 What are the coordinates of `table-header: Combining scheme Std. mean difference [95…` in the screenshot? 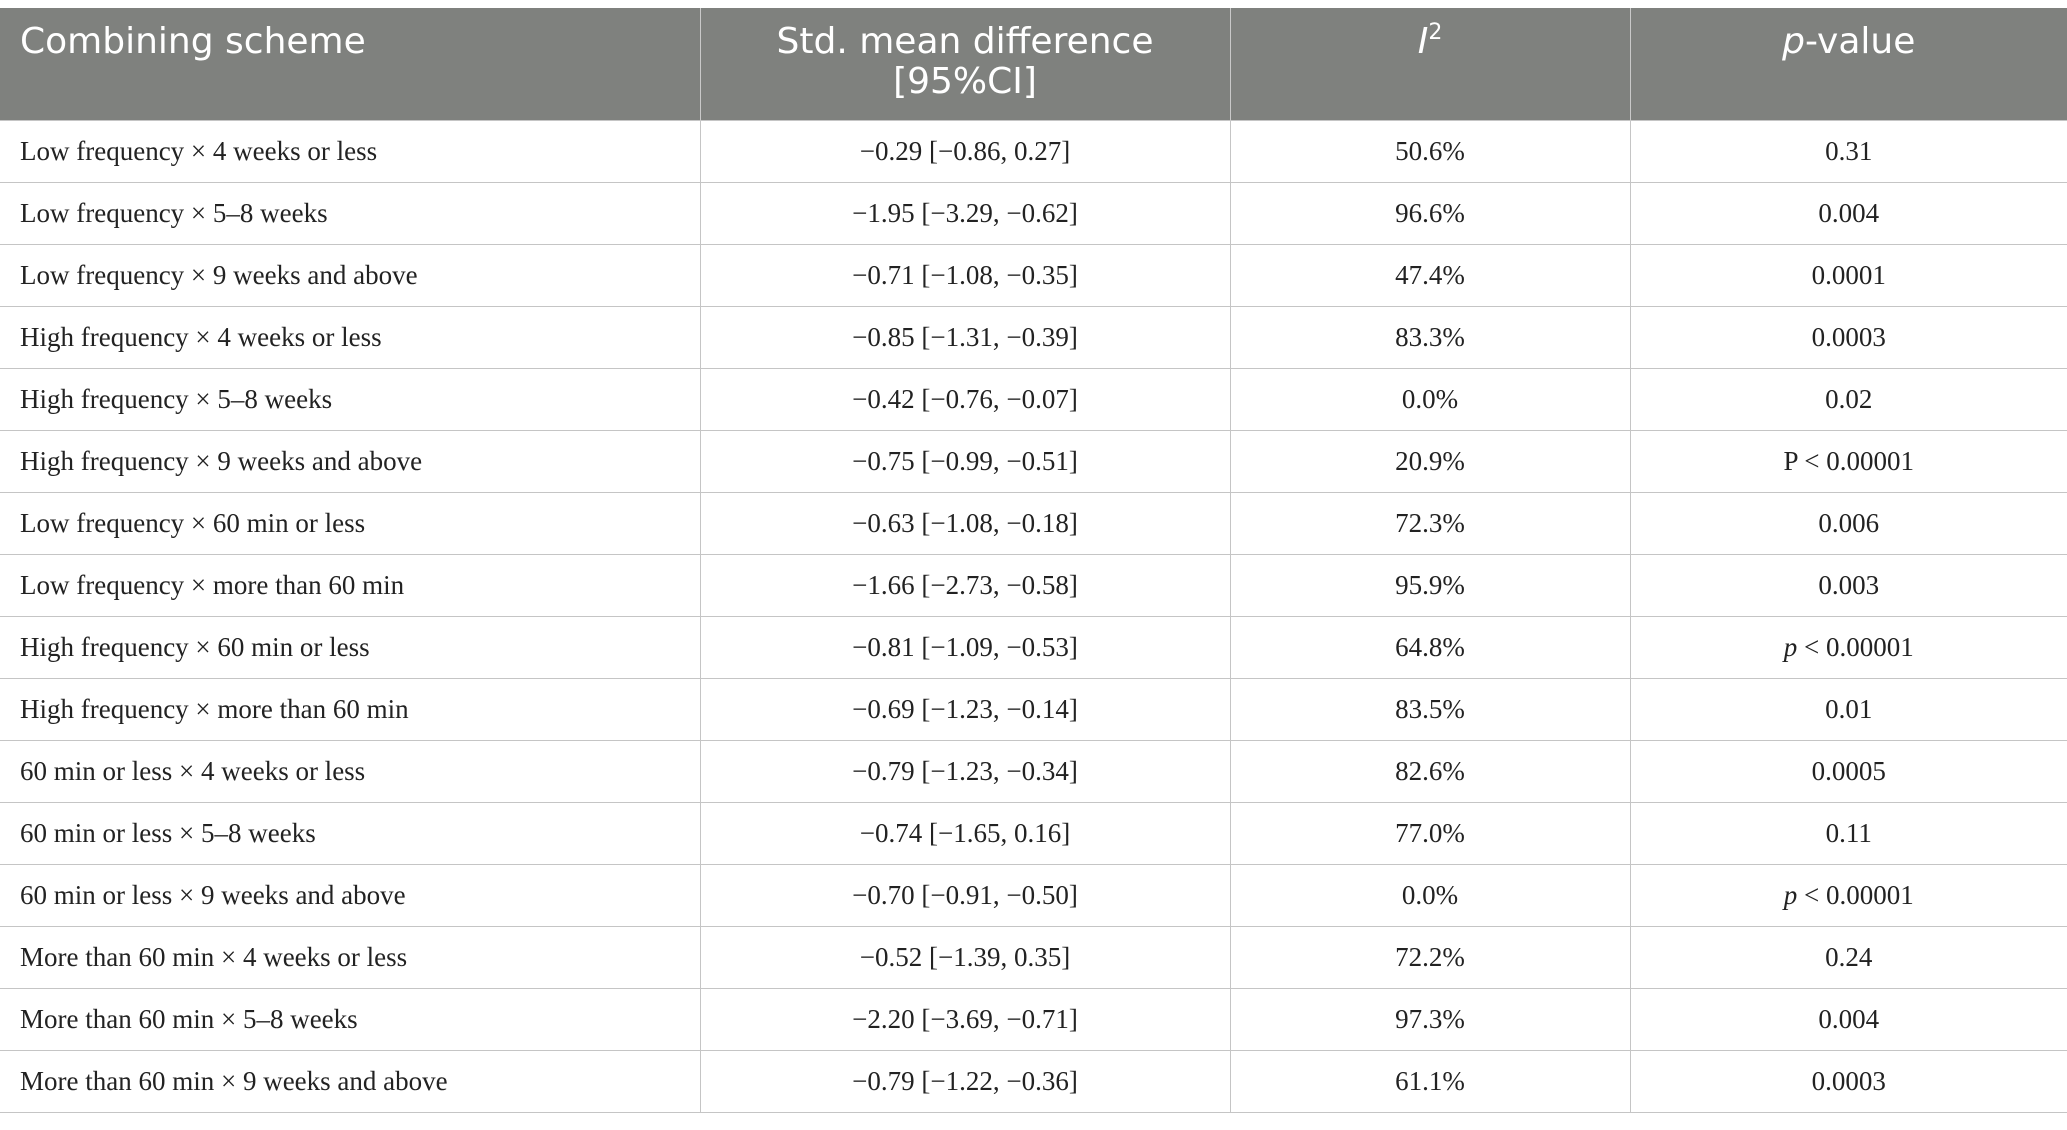 It's located at (1033, 64).